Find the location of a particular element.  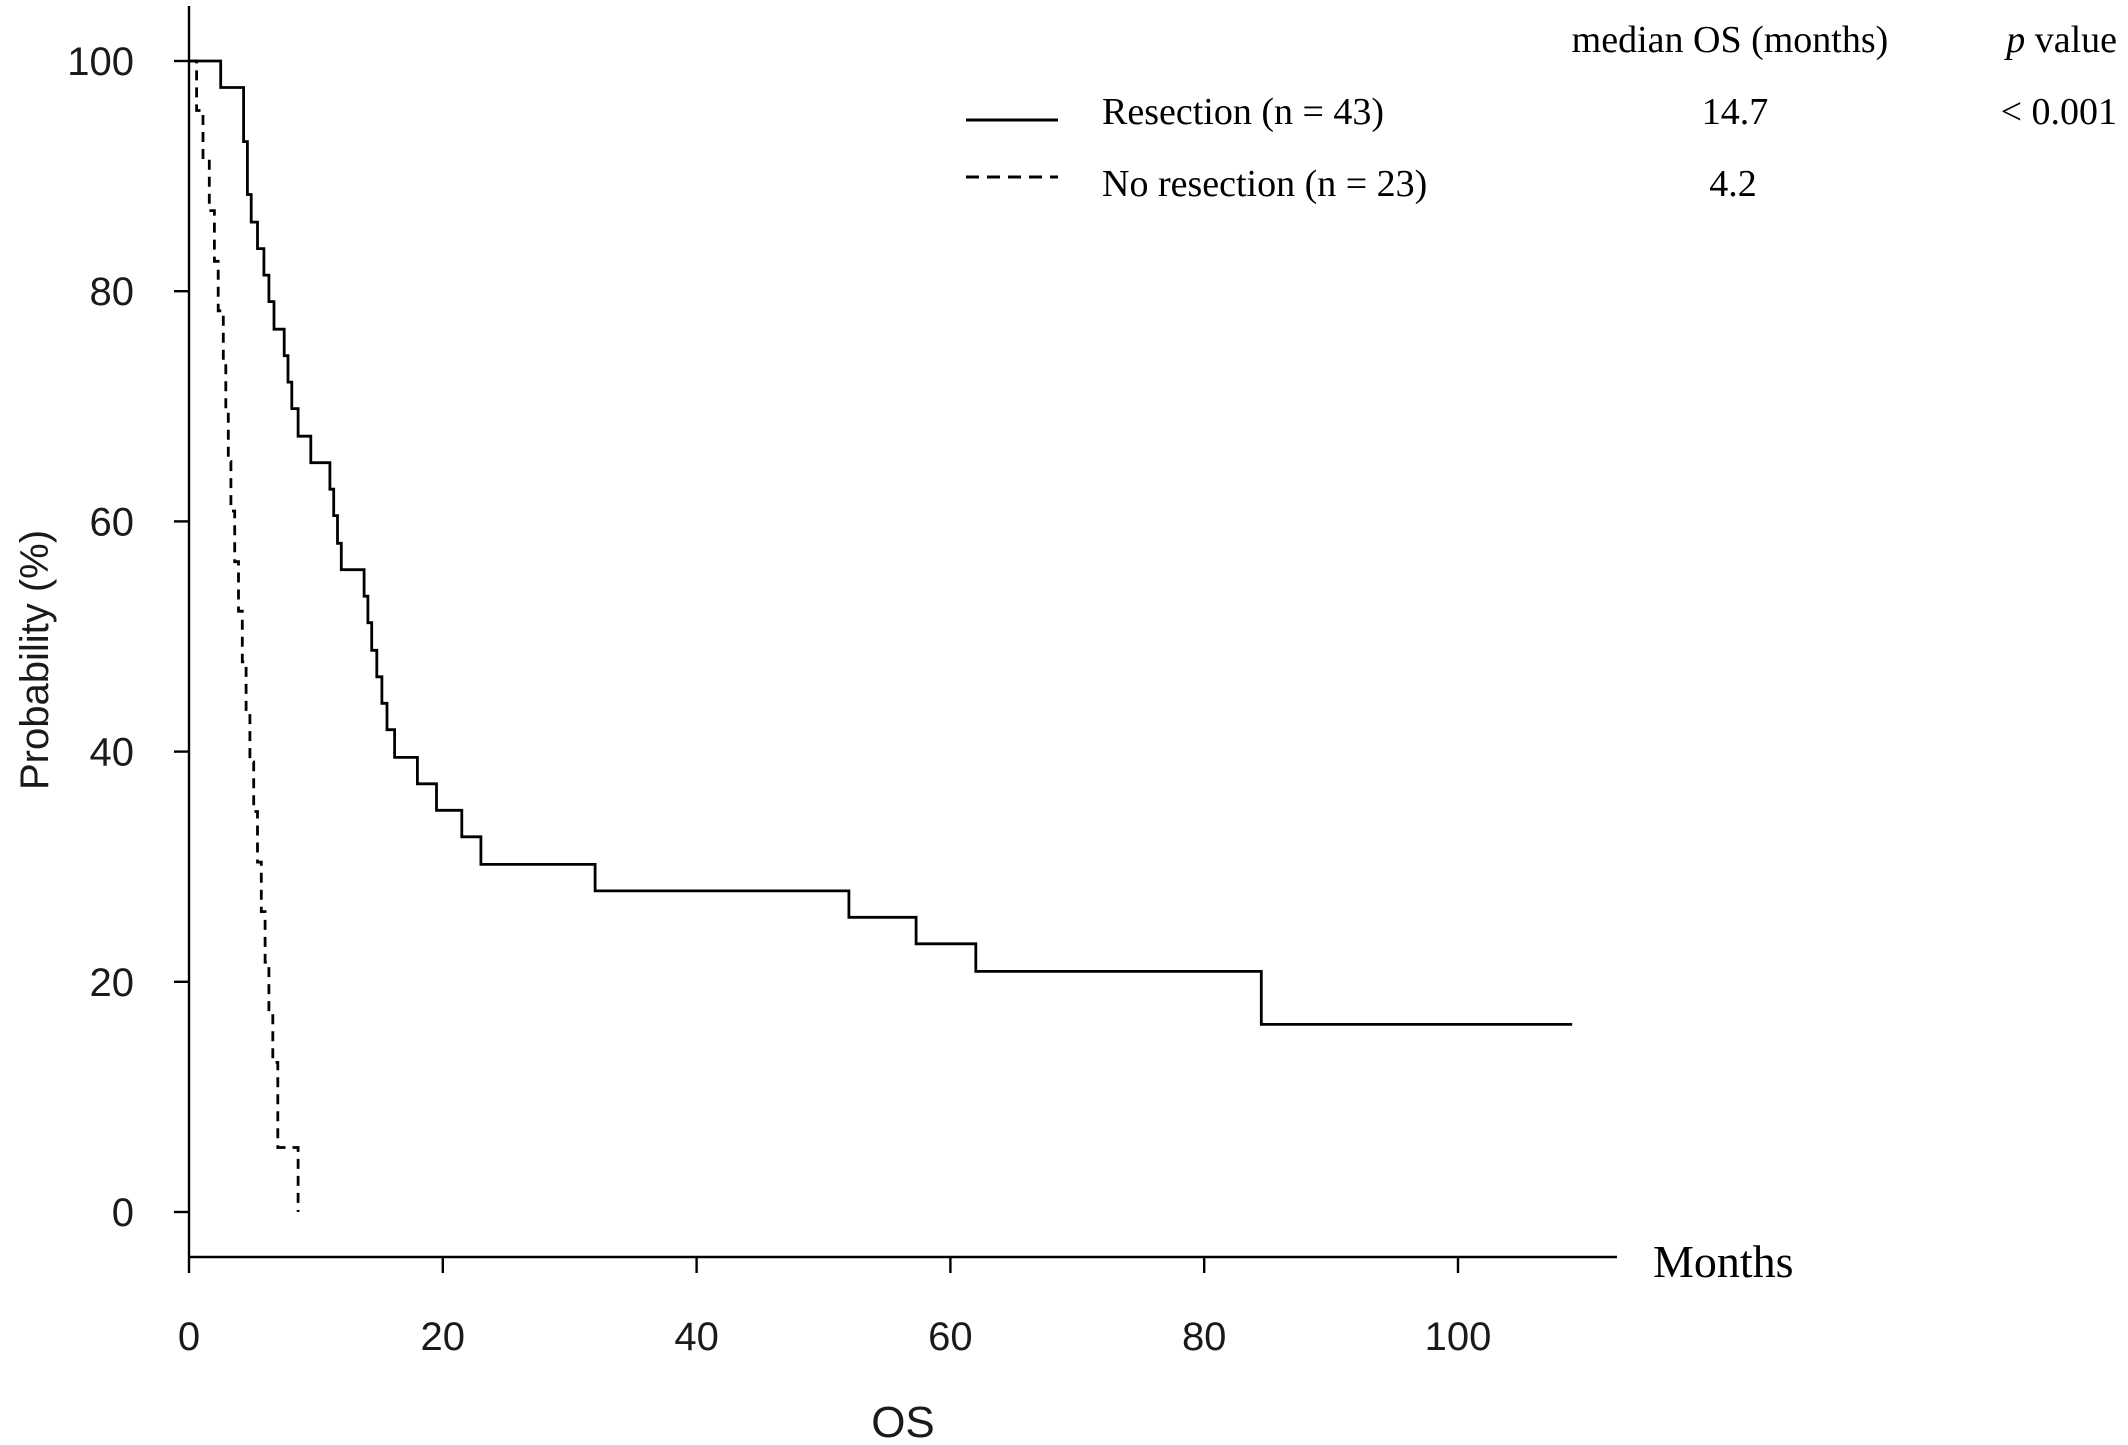

x-axis-unit-label: Months is located at coordinates (1723, 1261).